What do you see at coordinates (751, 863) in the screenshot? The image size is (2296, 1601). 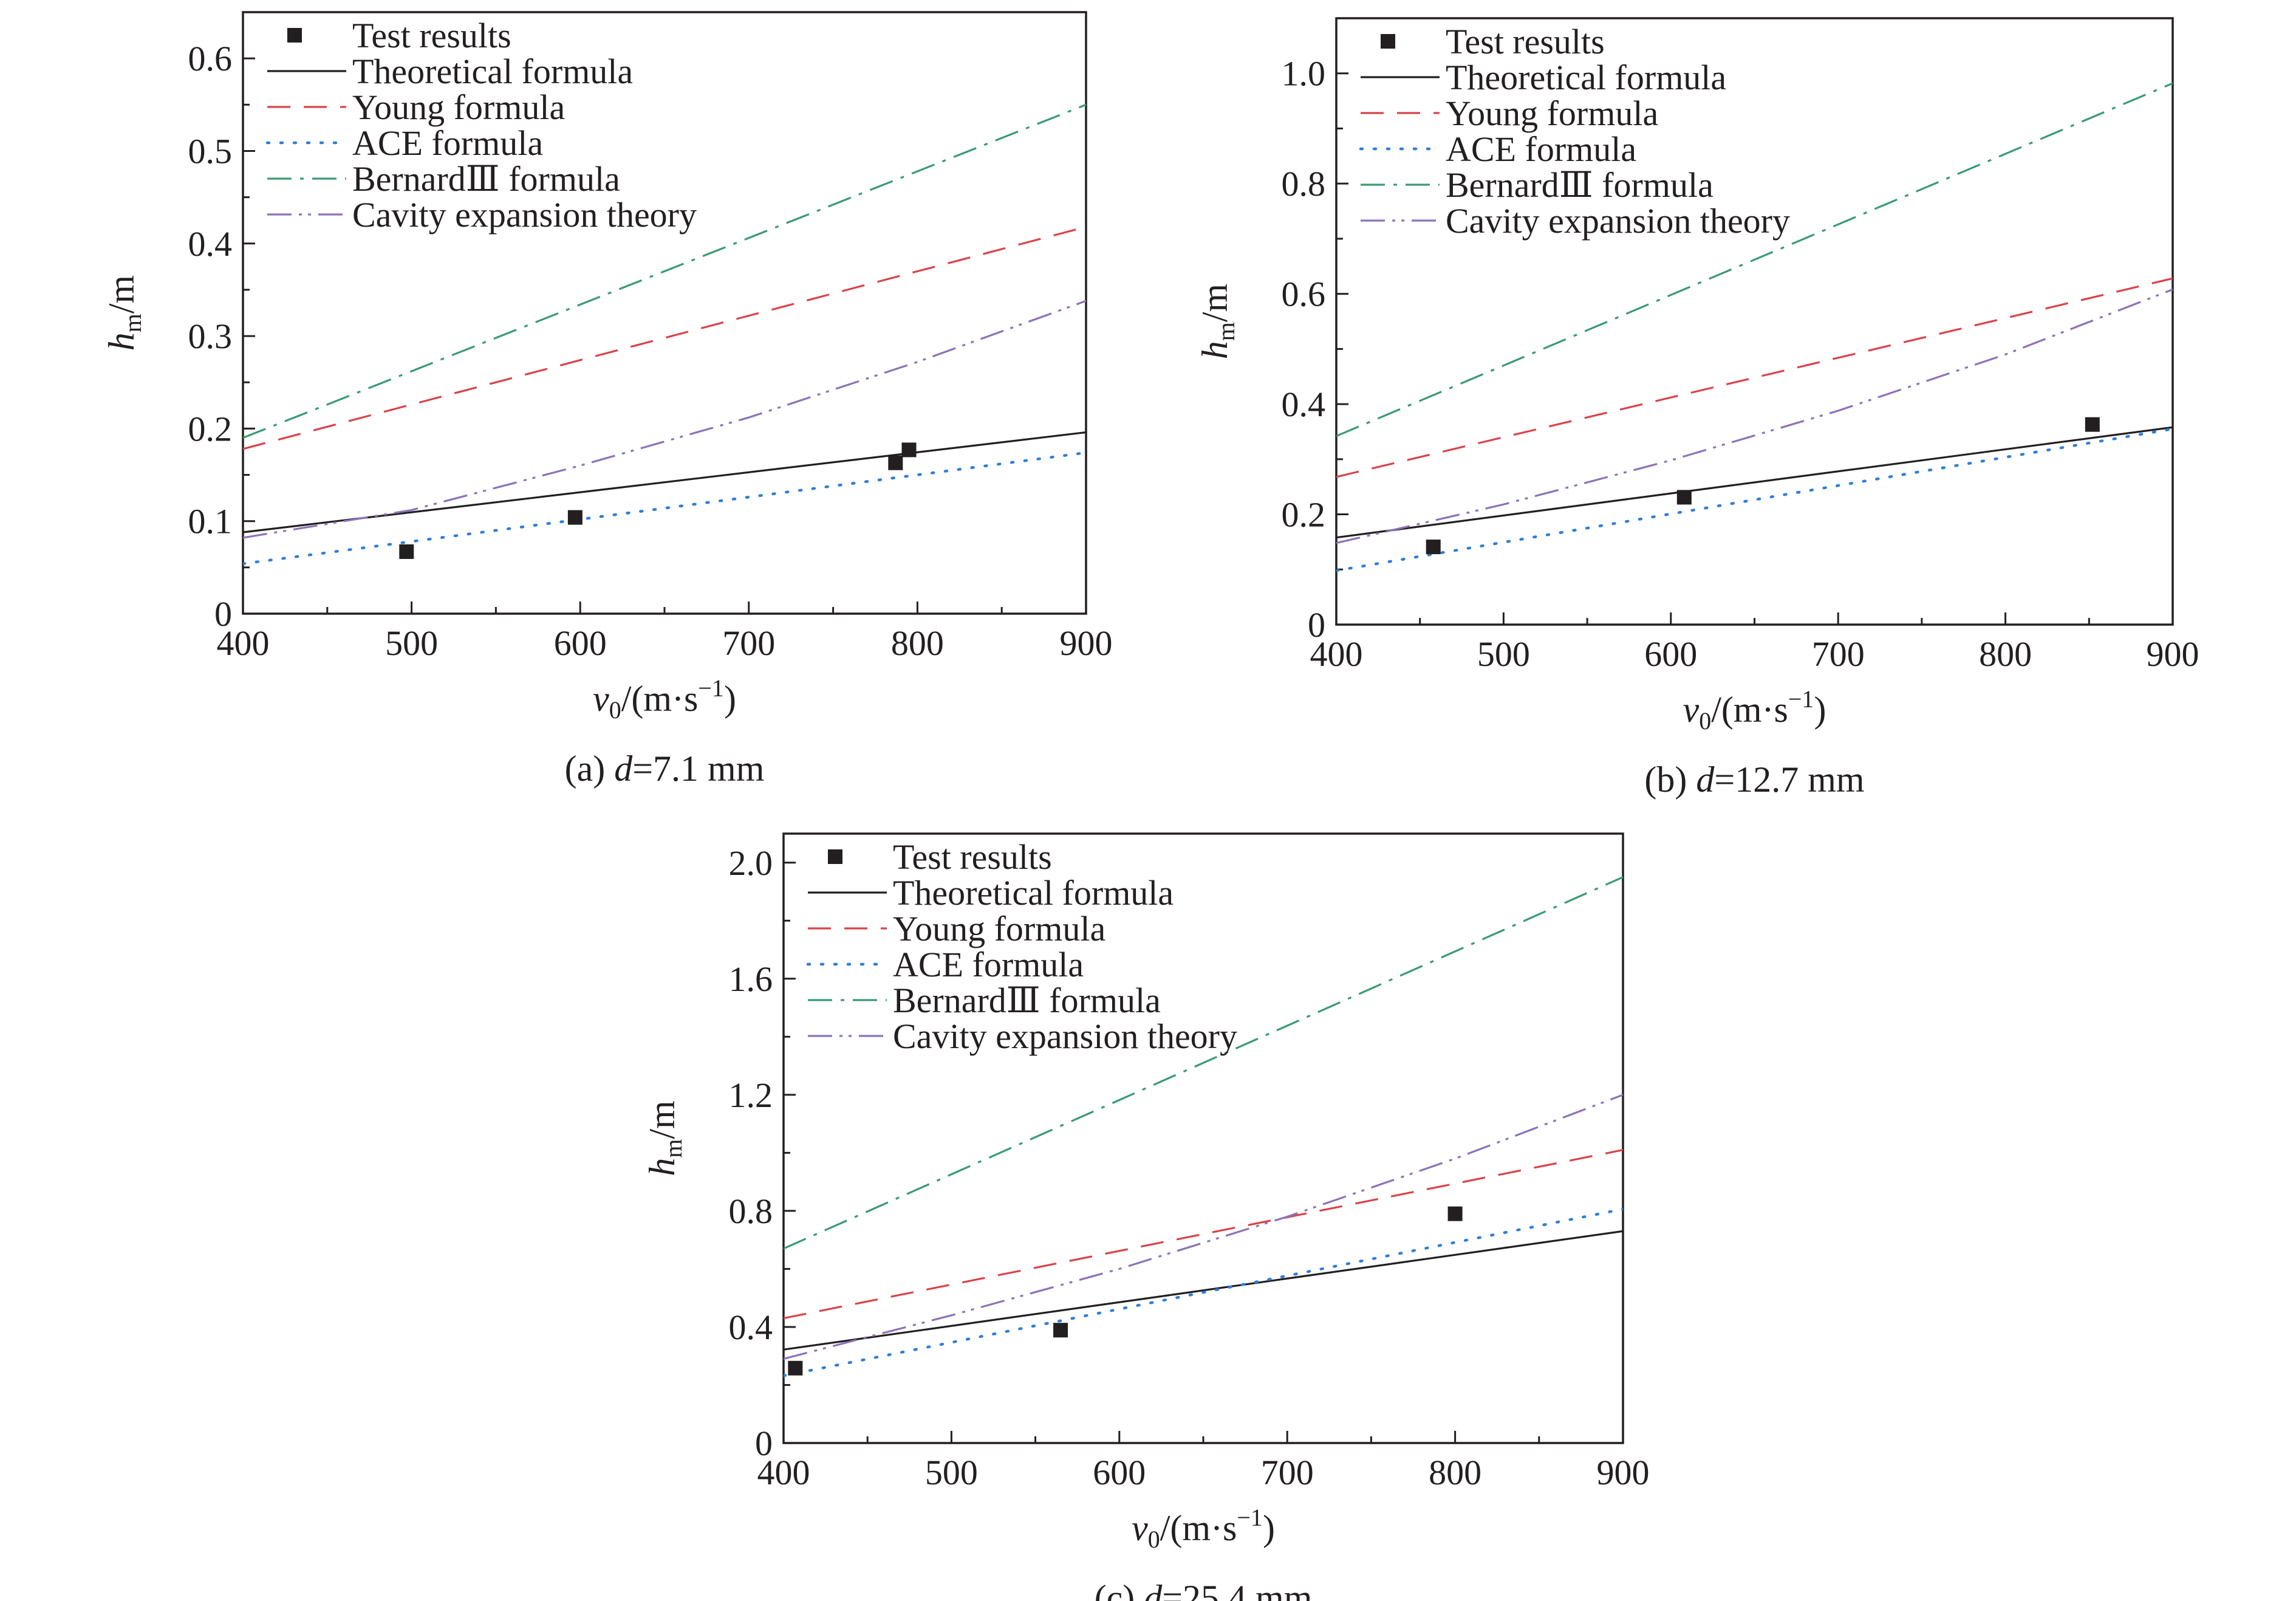 I see `y-tick-label: 2.0` at bounding box center [751, 863].